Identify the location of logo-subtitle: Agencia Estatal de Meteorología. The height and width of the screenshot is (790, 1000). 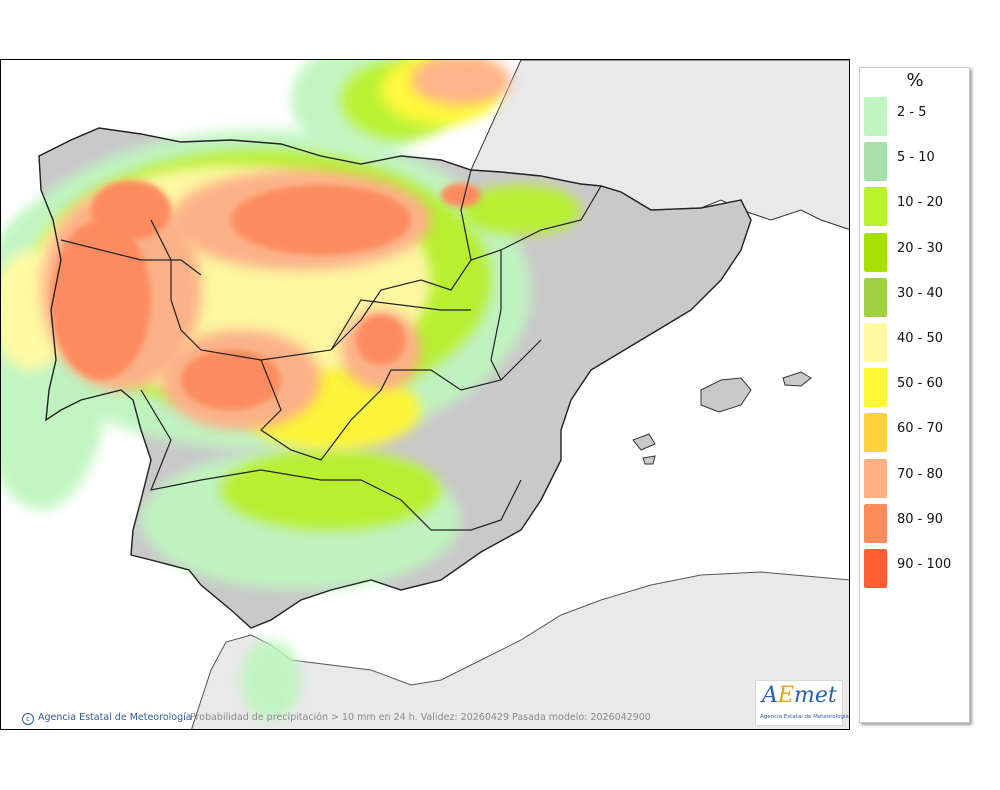
(804, 717).